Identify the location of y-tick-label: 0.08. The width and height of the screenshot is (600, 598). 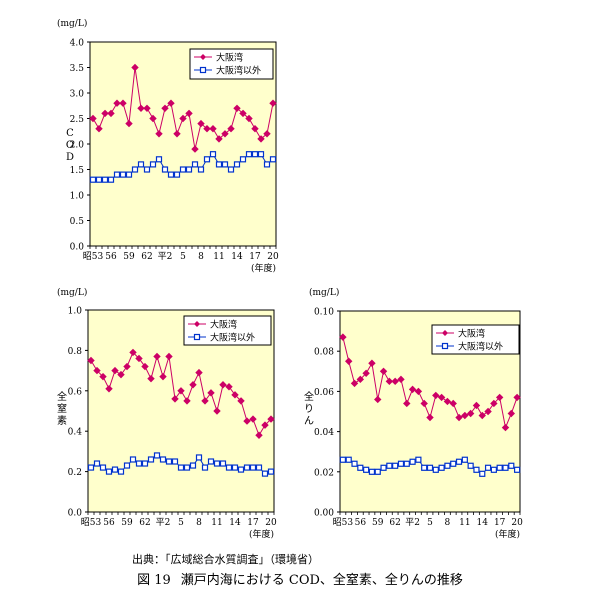
(324, 353).